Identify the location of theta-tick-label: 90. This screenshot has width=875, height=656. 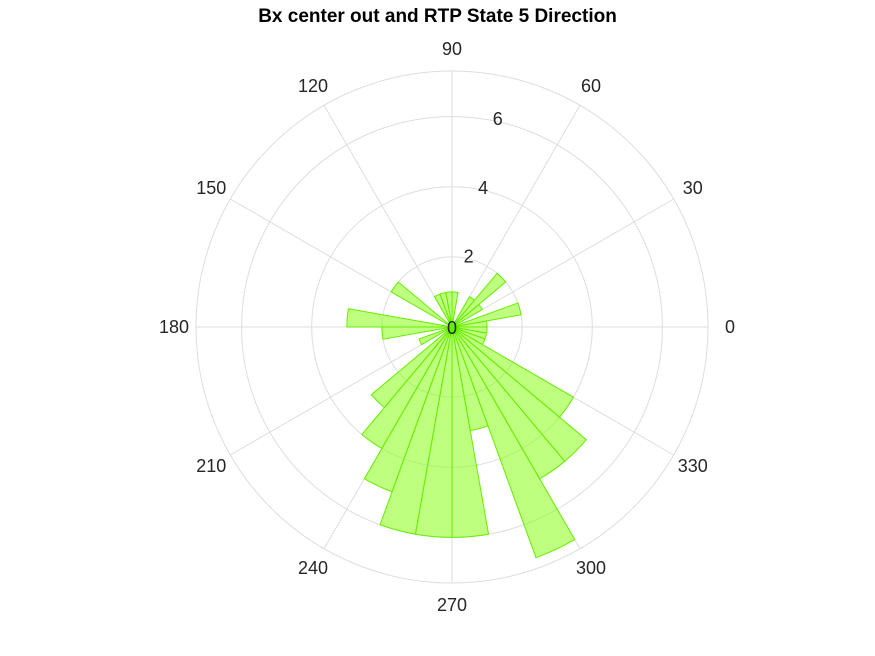
(452, 49).